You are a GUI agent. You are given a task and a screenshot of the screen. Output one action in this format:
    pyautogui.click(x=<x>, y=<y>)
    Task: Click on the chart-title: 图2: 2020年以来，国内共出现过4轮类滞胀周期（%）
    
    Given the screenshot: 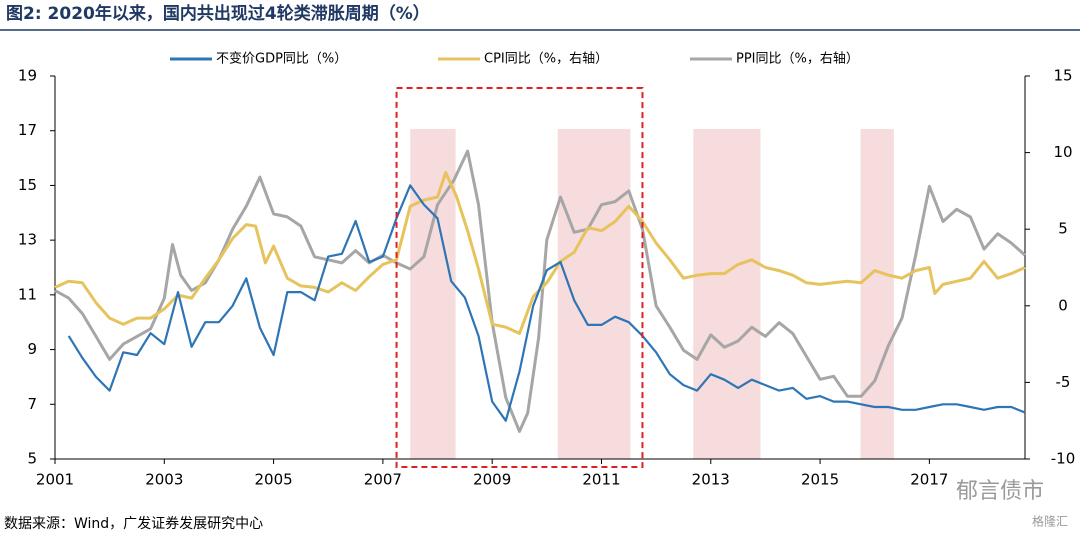 What is the action you would take?
    pyautogui.click(x=218, y=13)
    